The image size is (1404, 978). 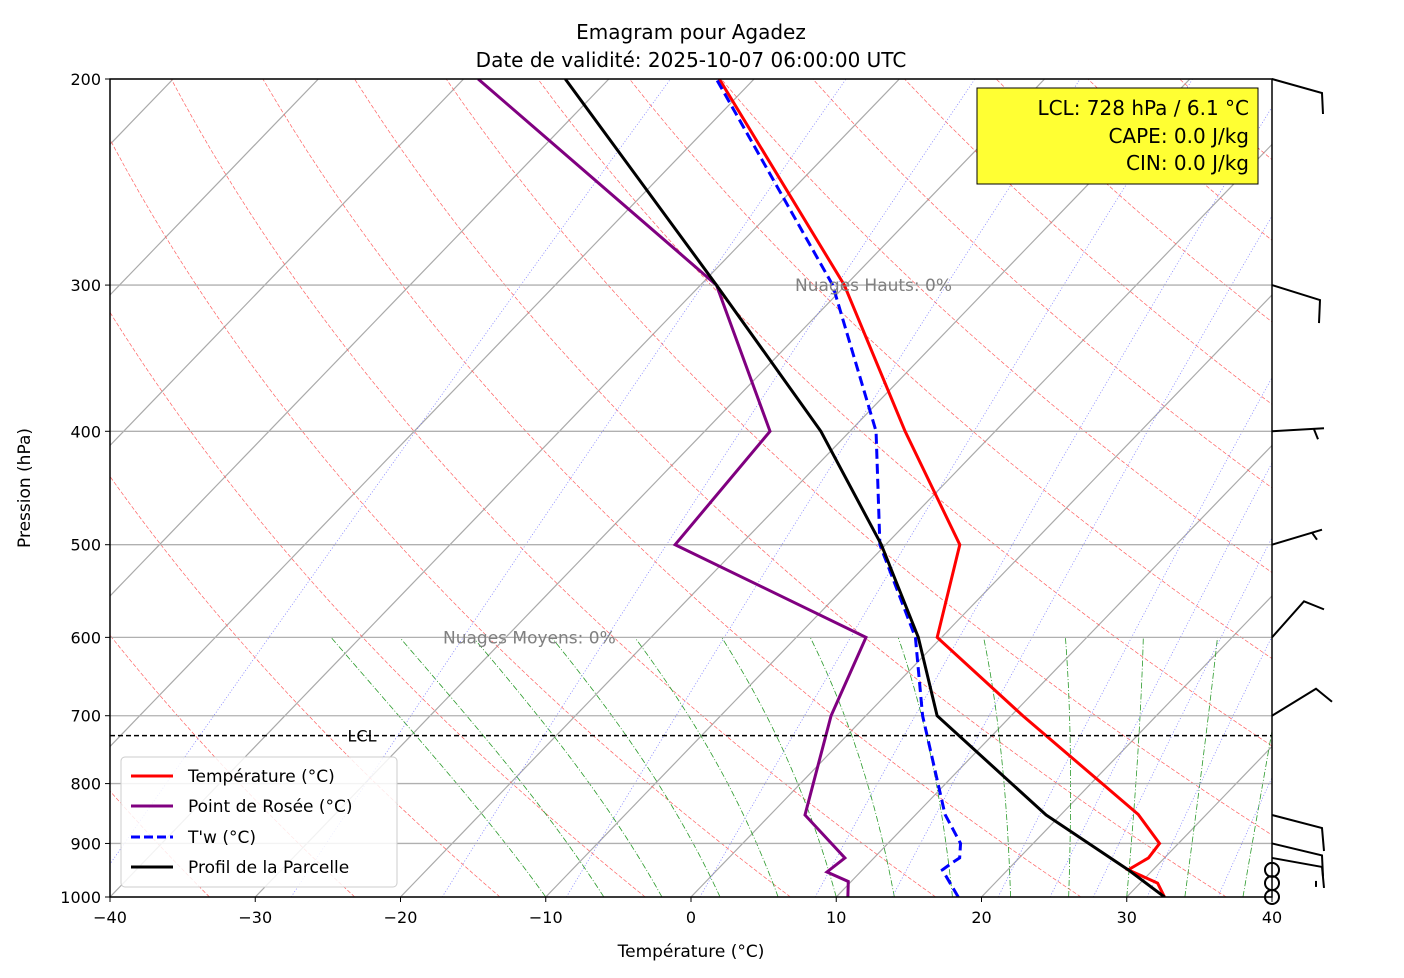 I want to click on wetbulb-line, so click(x=839, y=488).